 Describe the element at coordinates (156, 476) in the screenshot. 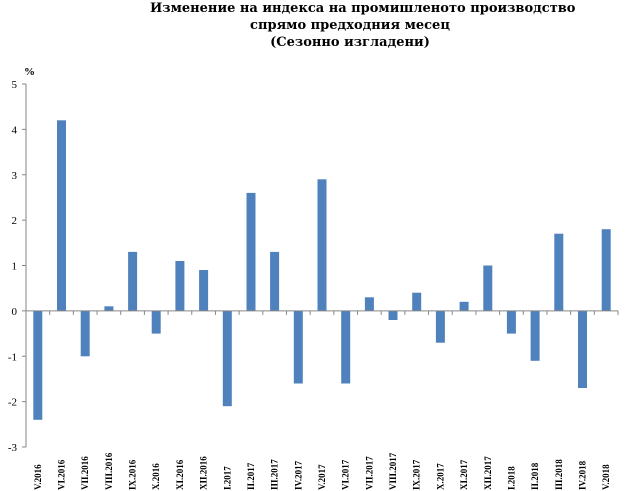

I see `x-tick-label: X.2016` at that location.